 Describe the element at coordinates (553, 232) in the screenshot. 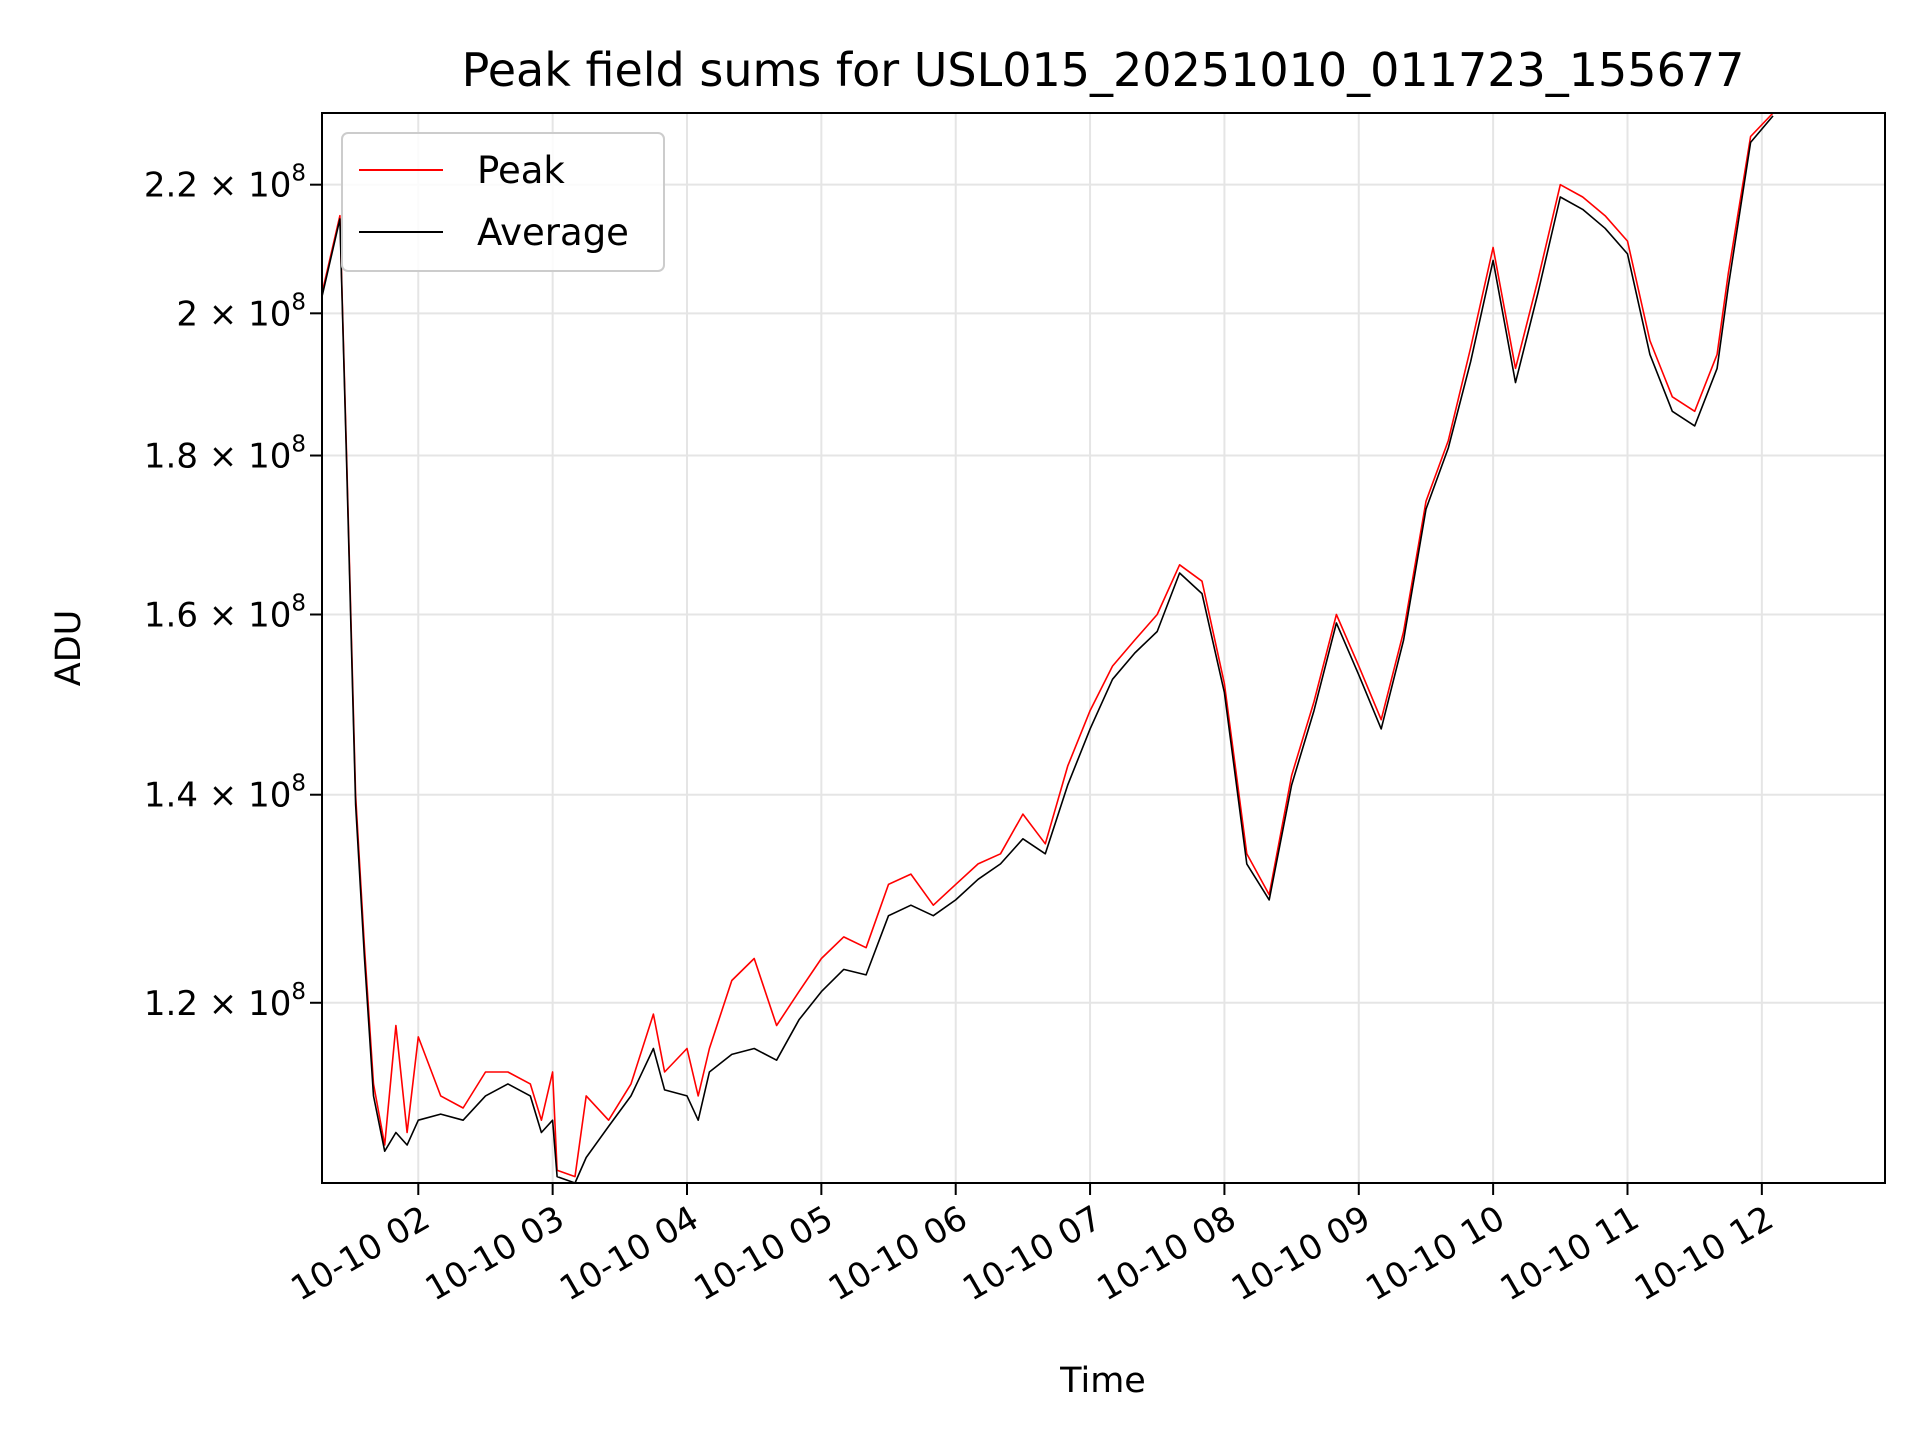

I see `legend-label-average: Average` at that location.